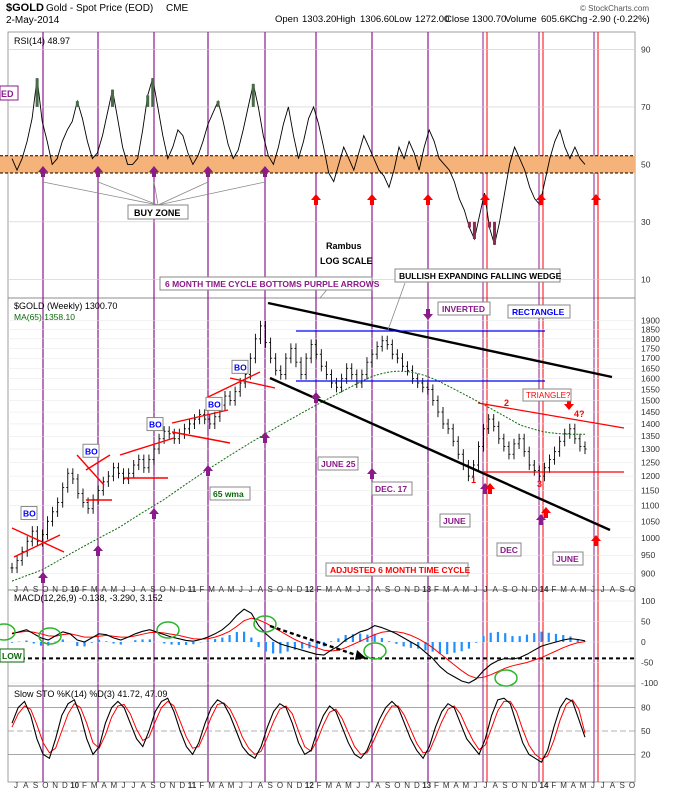 The height and width of the screenshot is (800, 674). I want to click on buy-zone-label: BUY ZONE, so click(157, 213).